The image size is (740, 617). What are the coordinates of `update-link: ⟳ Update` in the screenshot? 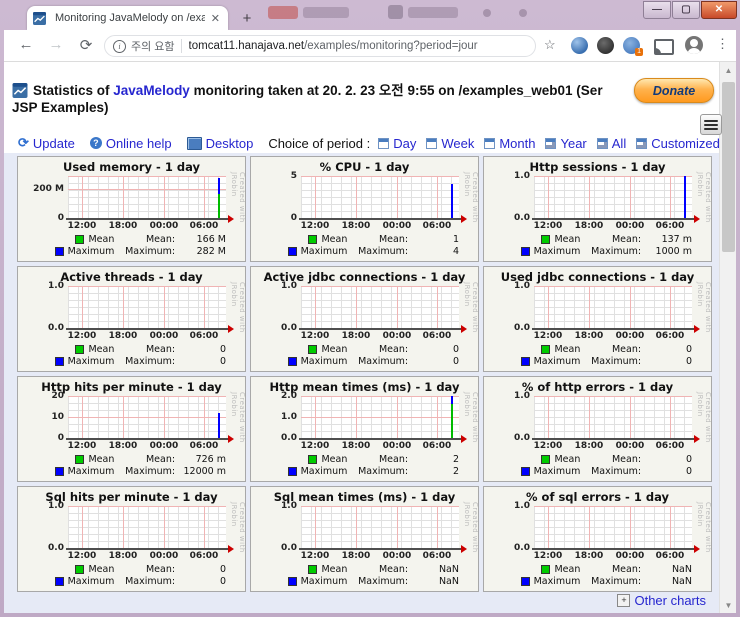 It's located at (46, 143).